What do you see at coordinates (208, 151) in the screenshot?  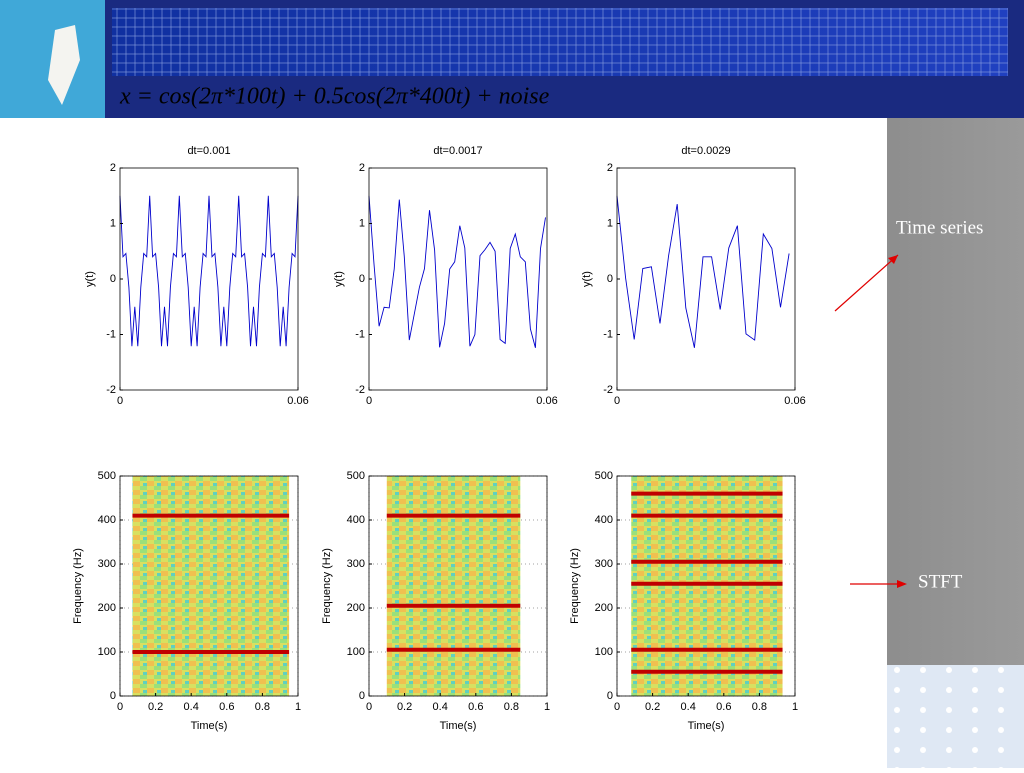 I see `chart-title: dt=0.001` at bounding box center [208, 151].